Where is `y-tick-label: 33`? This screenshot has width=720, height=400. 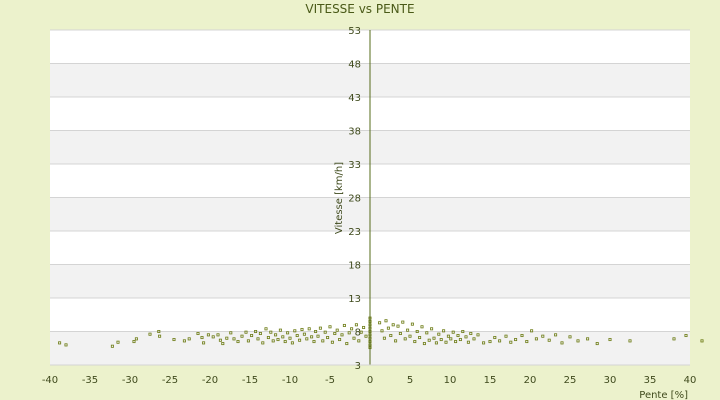 y-tick-label: 33 is located at coordinates (354, 165).